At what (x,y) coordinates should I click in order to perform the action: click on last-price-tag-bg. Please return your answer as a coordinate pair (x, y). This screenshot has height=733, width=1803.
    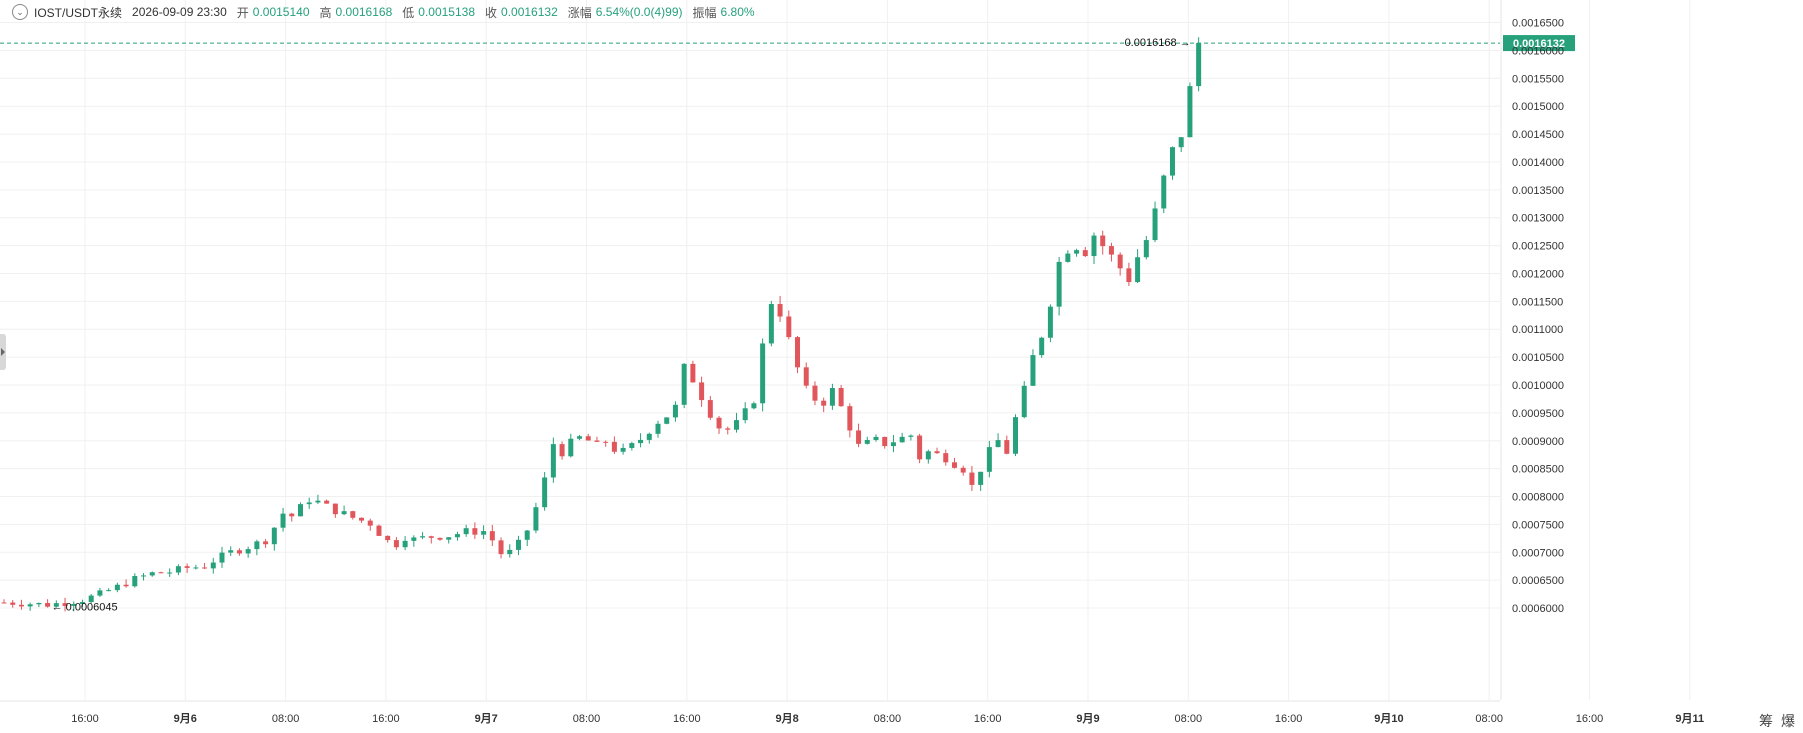
    Looking at the image, I should click on (1539, 43).